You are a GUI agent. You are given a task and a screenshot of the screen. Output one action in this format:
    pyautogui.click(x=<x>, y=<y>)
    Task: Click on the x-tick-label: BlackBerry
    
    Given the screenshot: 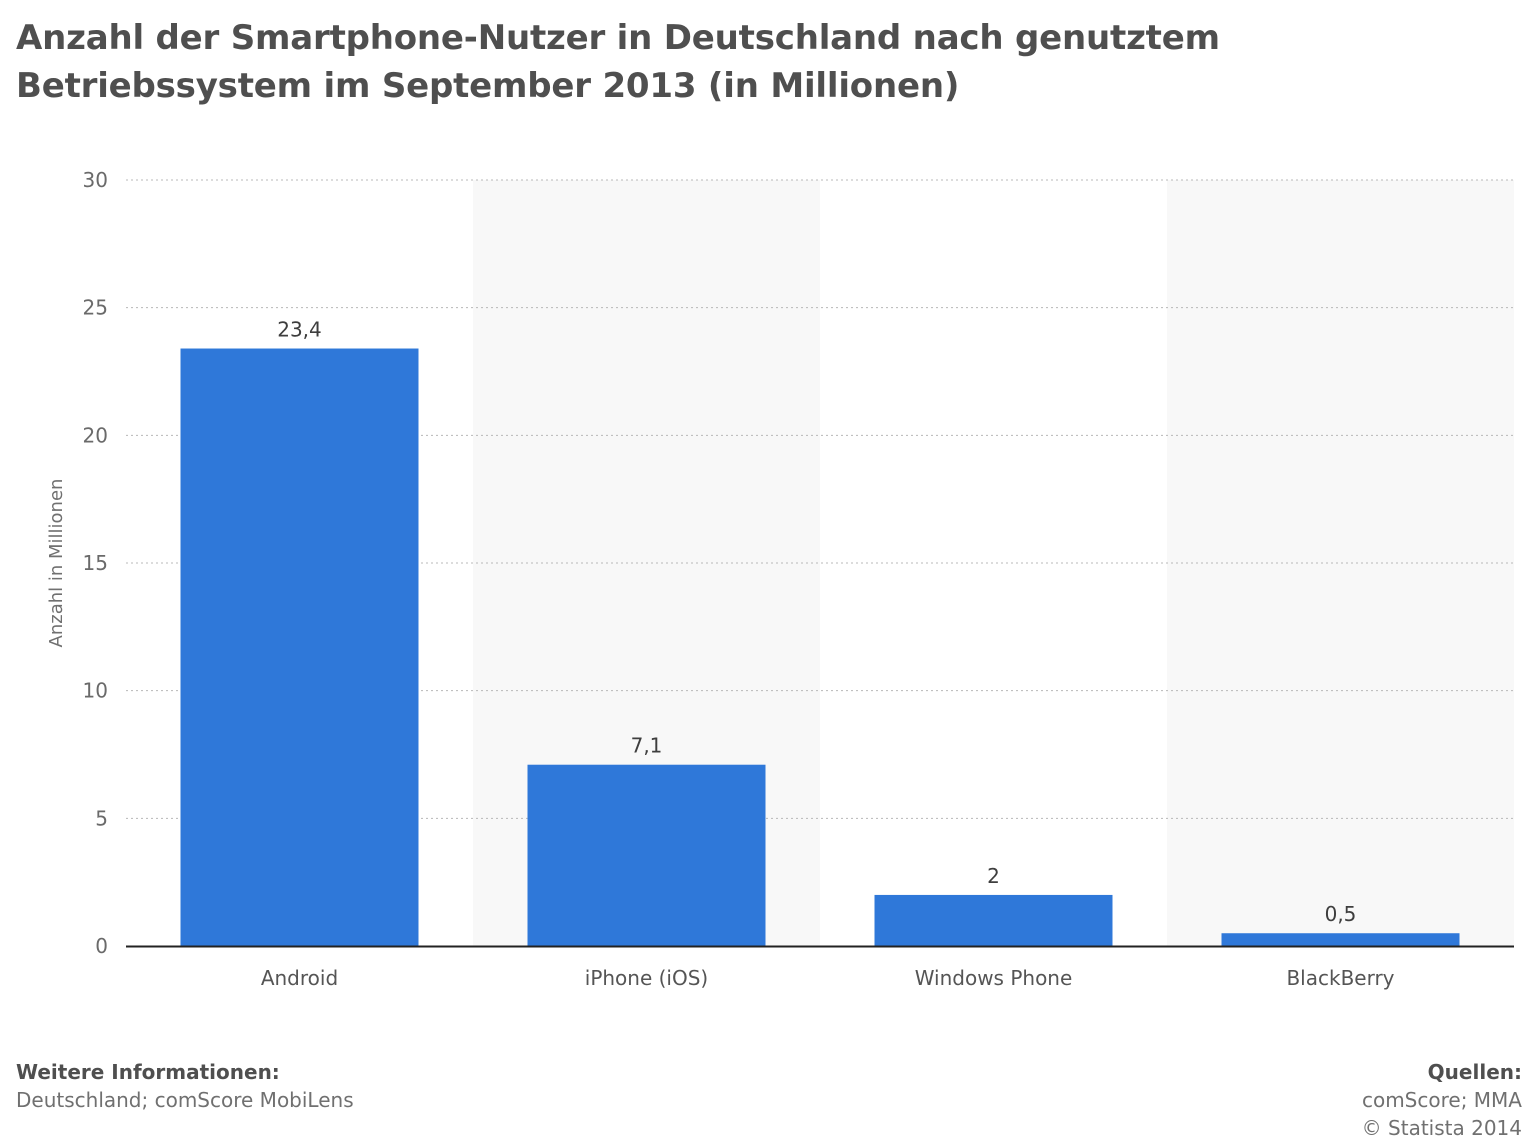 What is the action you would take?
    pyautogui.click(x=1340, y=978)
    